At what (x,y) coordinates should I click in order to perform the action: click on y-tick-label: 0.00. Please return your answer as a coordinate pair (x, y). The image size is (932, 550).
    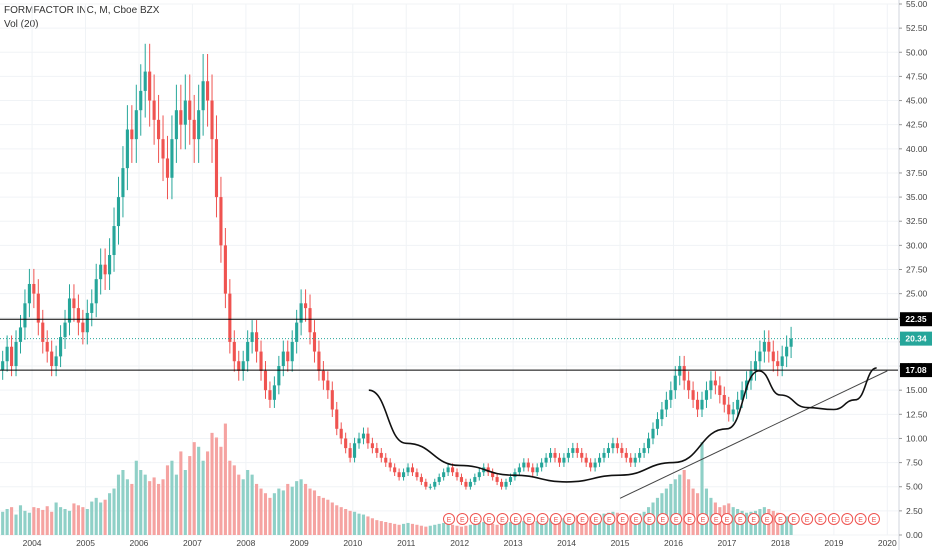
    Looking at the image, I should click on (914, 535).